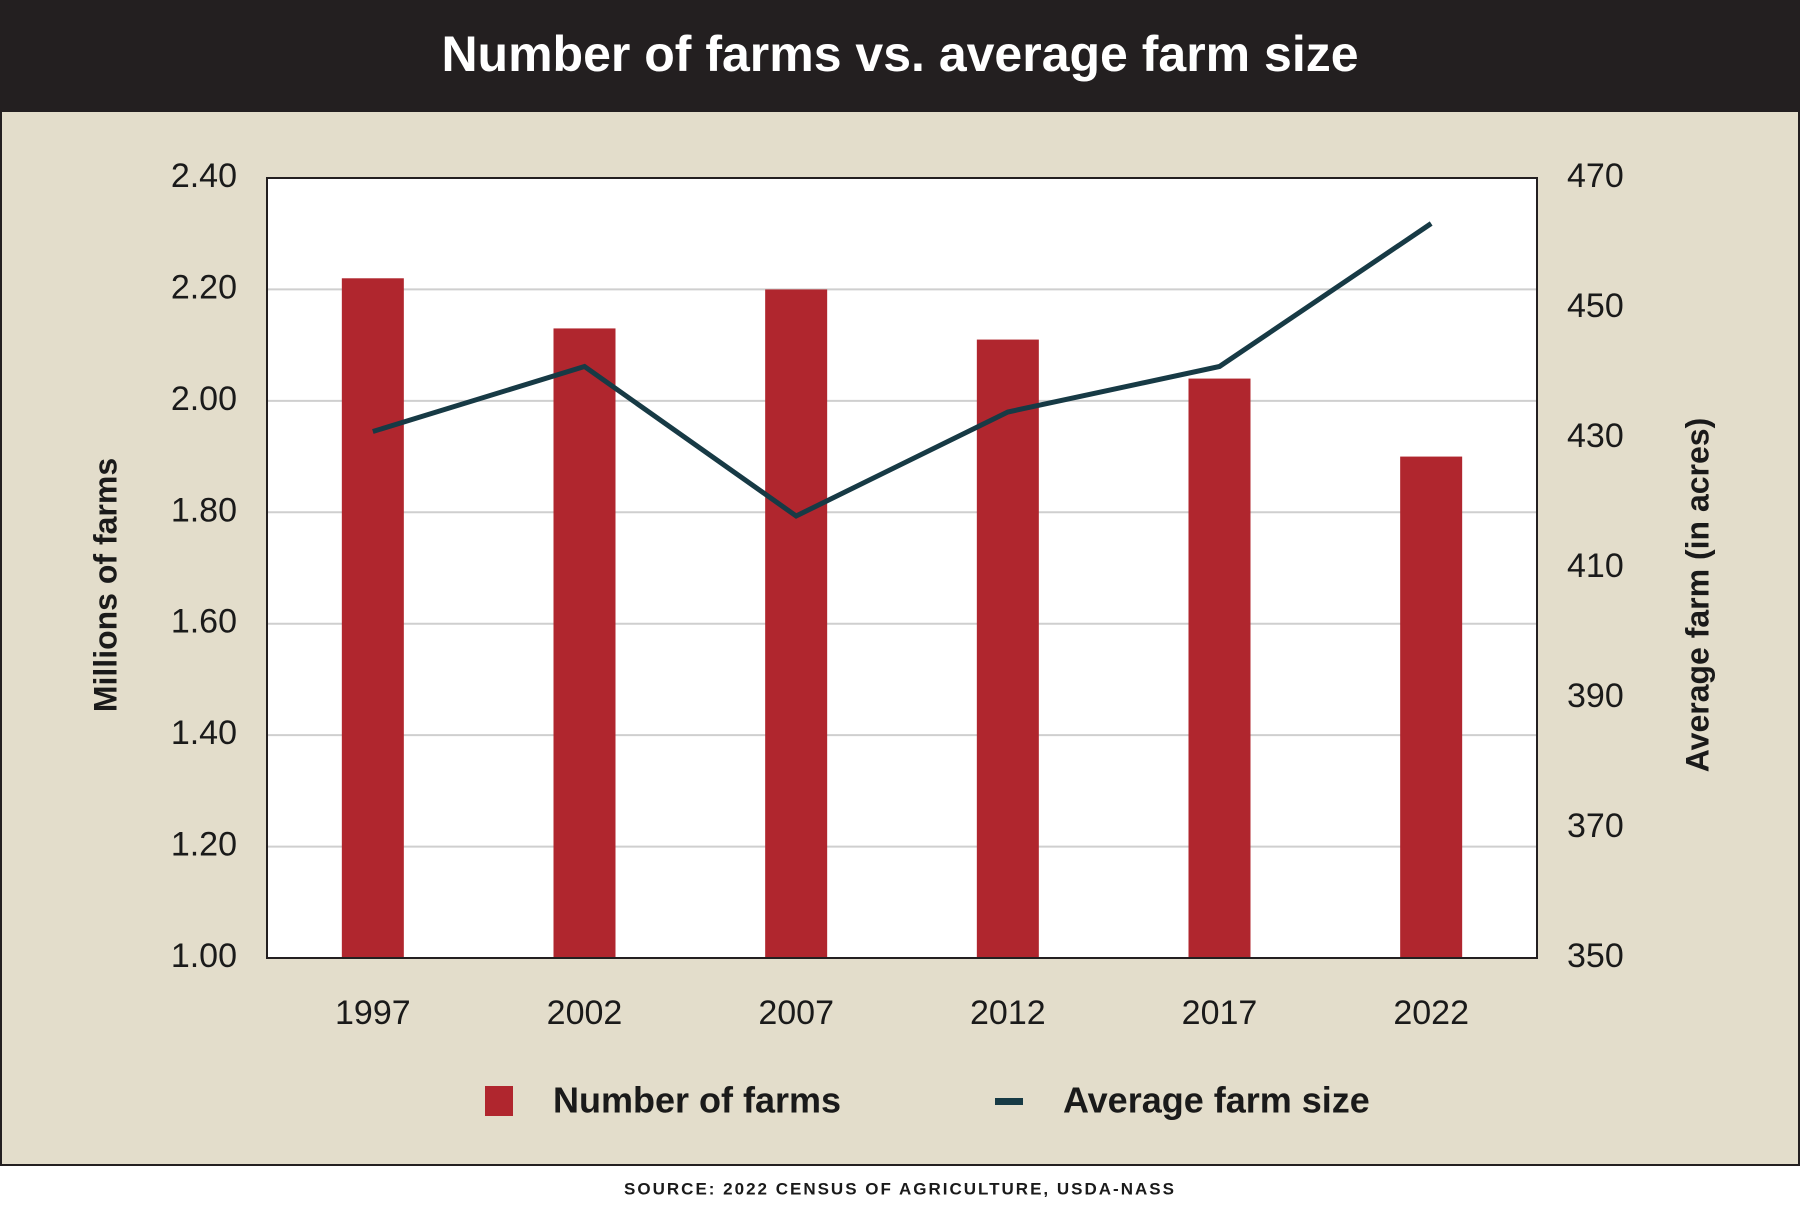 The width and height of the screenshot is (1800, 1211). Describe the element at coordinates (1595, 696) in the screenshot. I see `y2-tick-label: 390` at that location.